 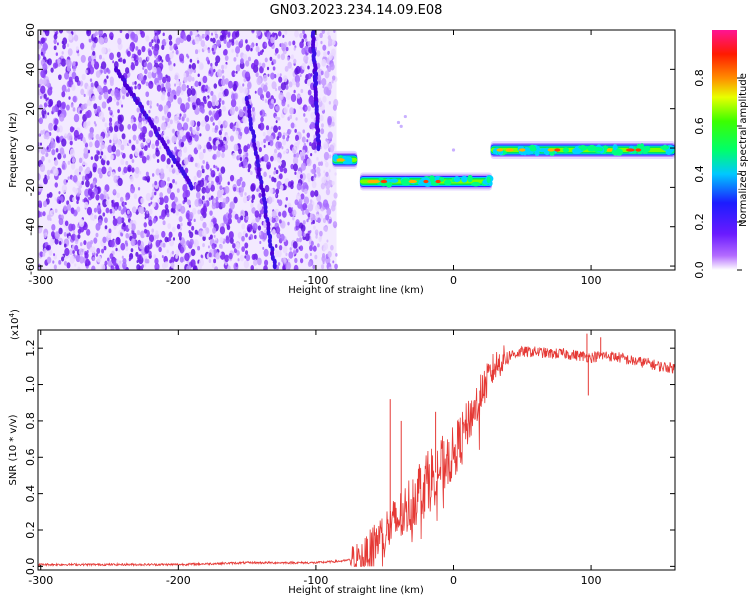 I want to click on x-tick-label: 100, so click(x=591, y=280).